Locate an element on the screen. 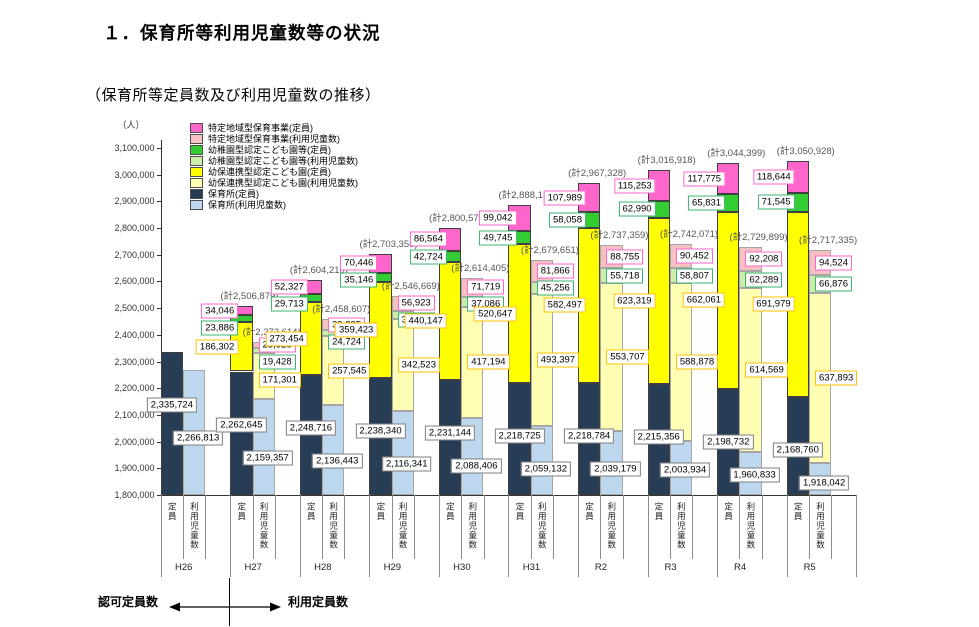 This screenshot has height=627, width=979. bar-usage-H28-hoikusho is located at coordinates (333, 450).